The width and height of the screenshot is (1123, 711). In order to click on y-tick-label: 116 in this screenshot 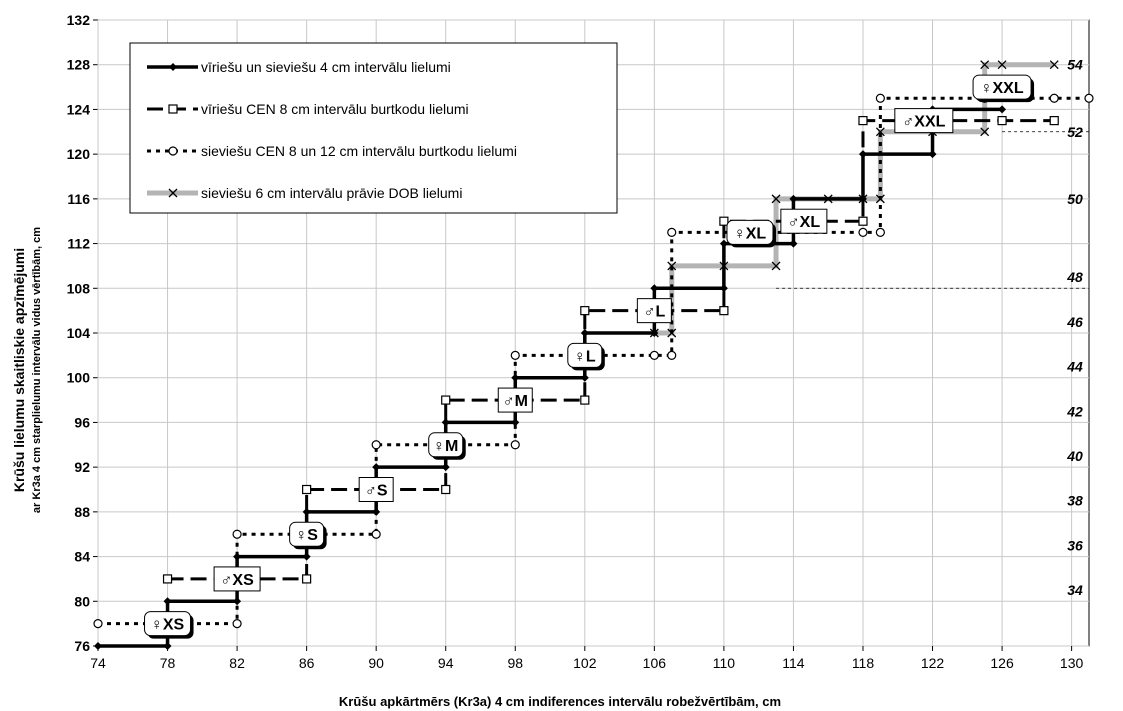, I will do `click(78, 199)`.